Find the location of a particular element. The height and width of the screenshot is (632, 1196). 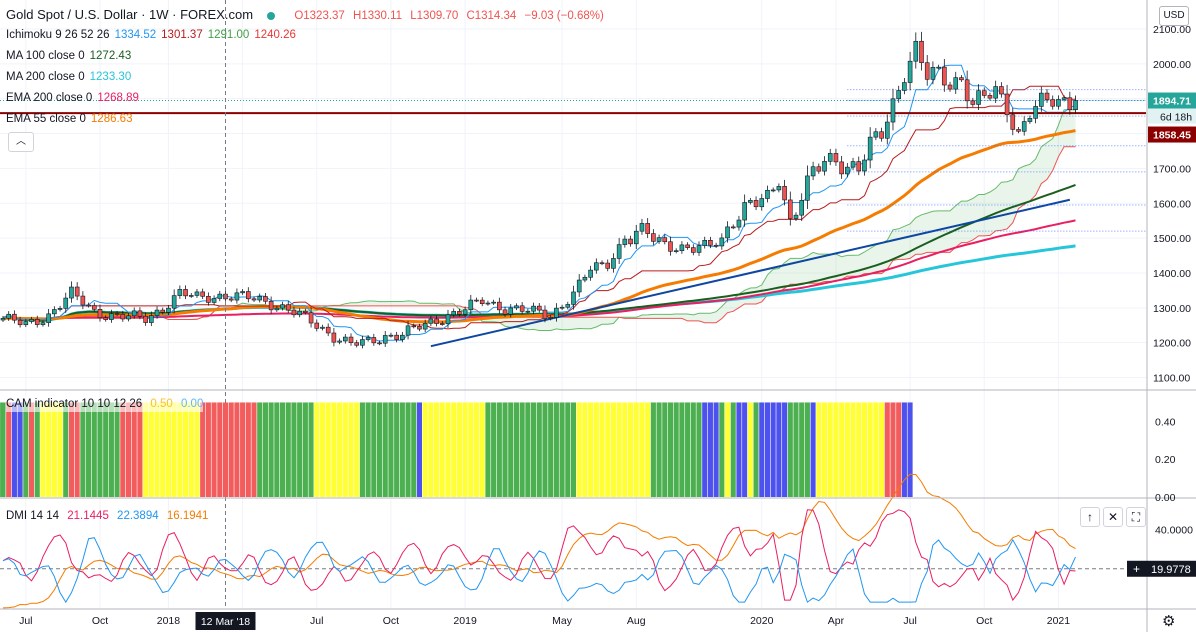

currency-button: USD is located at coordinates (1174, 16).